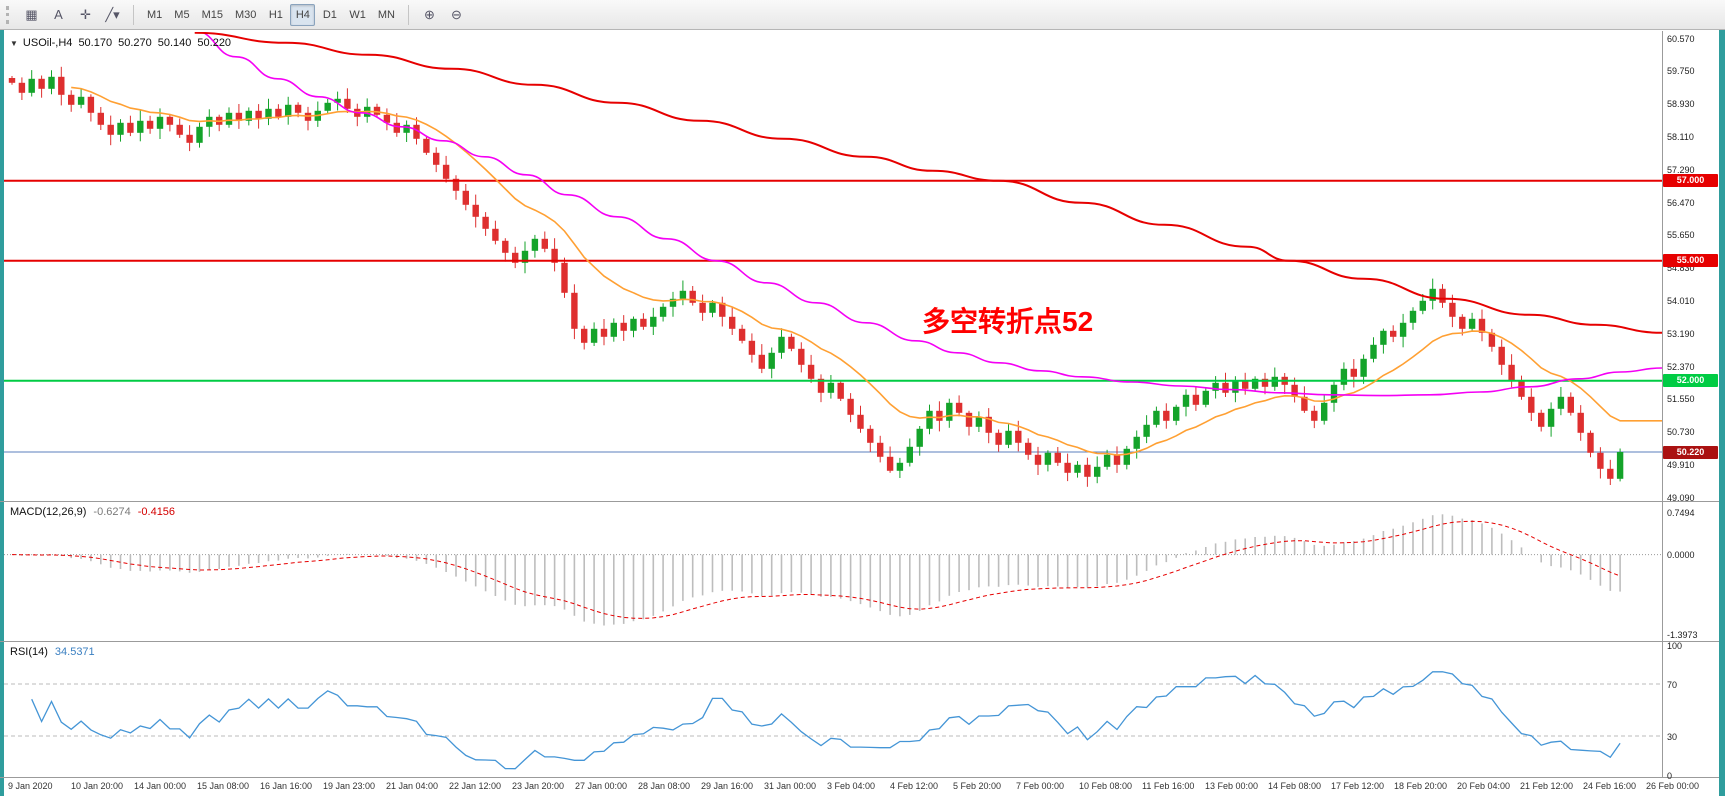 This screenshot has width=1725, height=796. What do you see at coordinates (29, 652) in the screenshot?
I see `rsi-title: RSI(14)` at bounding box center [29, 652].